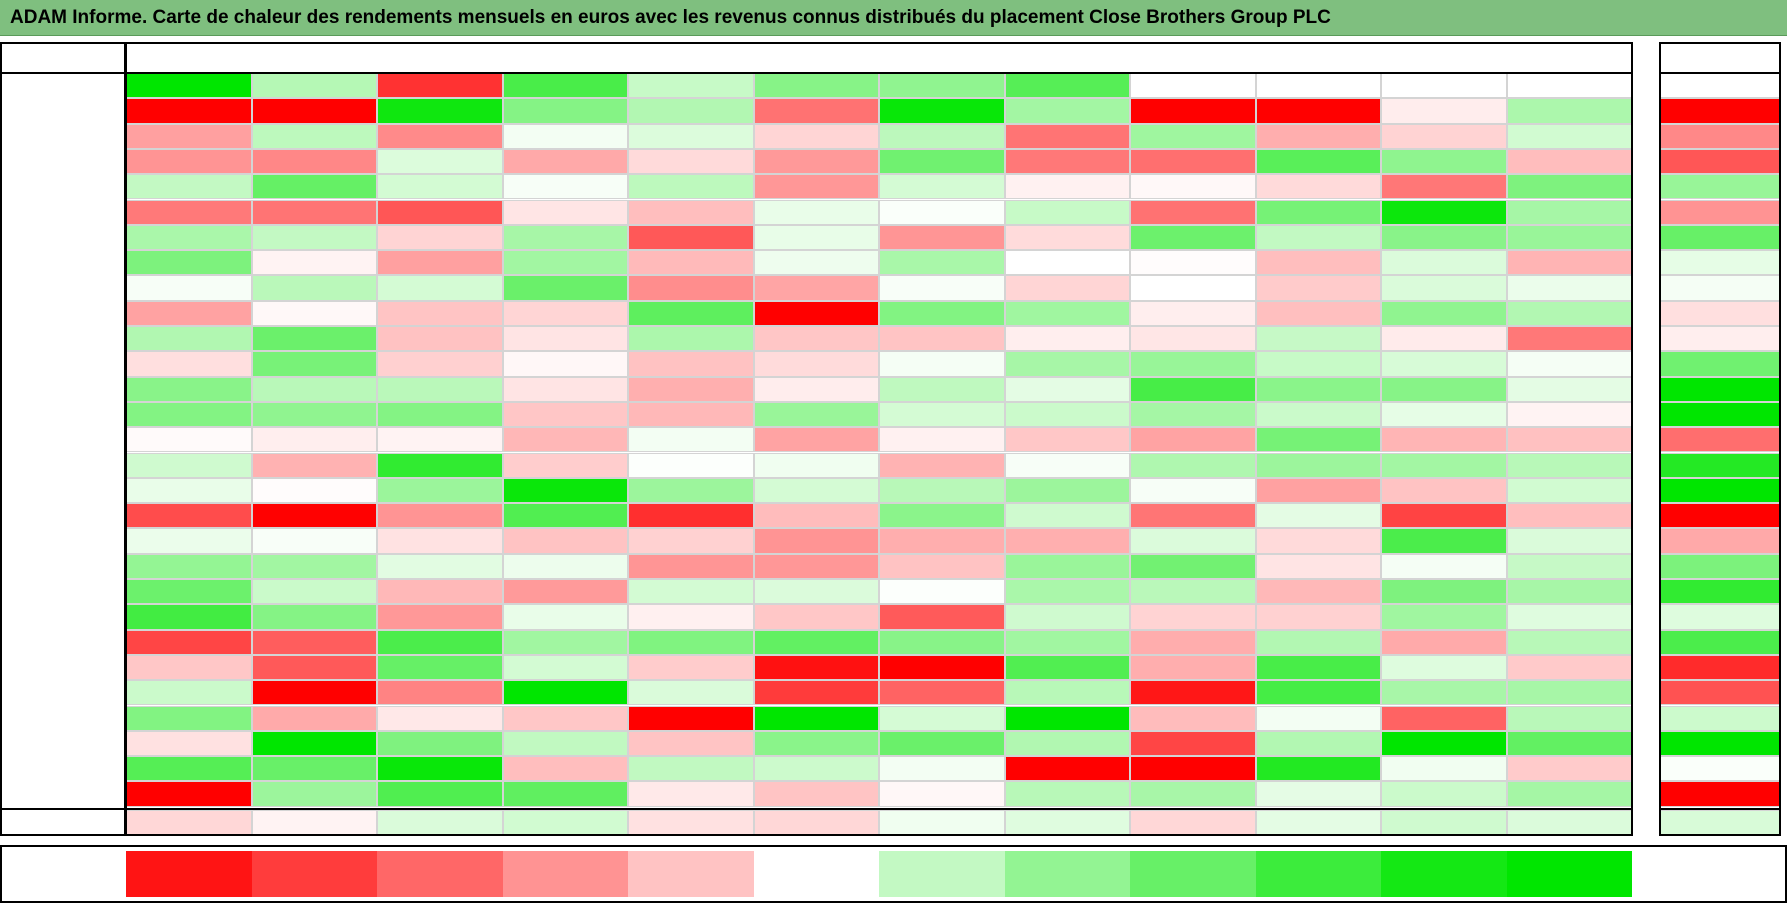 The image size is (1787, 912). Describe the element at coordinates (816, 808) in the screenshot. I see `average-separator` at that location.